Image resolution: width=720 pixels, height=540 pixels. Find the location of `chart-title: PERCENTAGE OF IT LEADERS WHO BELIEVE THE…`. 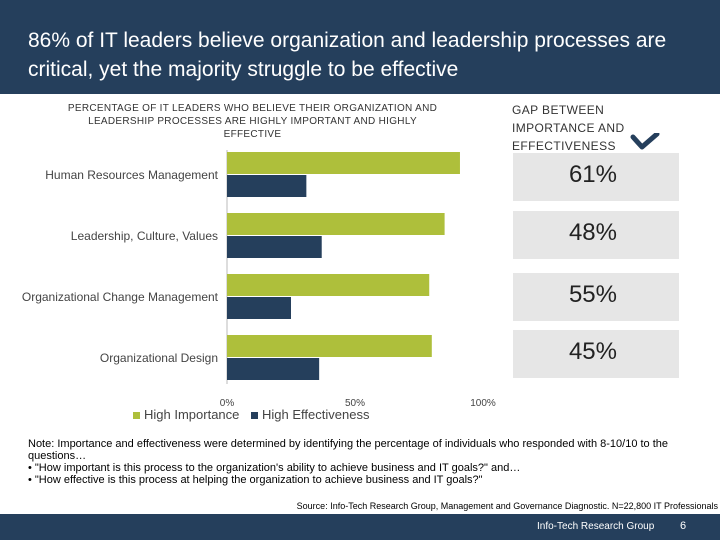

chart-title: PERCENTAGE OF IT LEADERS WHO BELIEVE THE… is located at coordinates (252, 121).